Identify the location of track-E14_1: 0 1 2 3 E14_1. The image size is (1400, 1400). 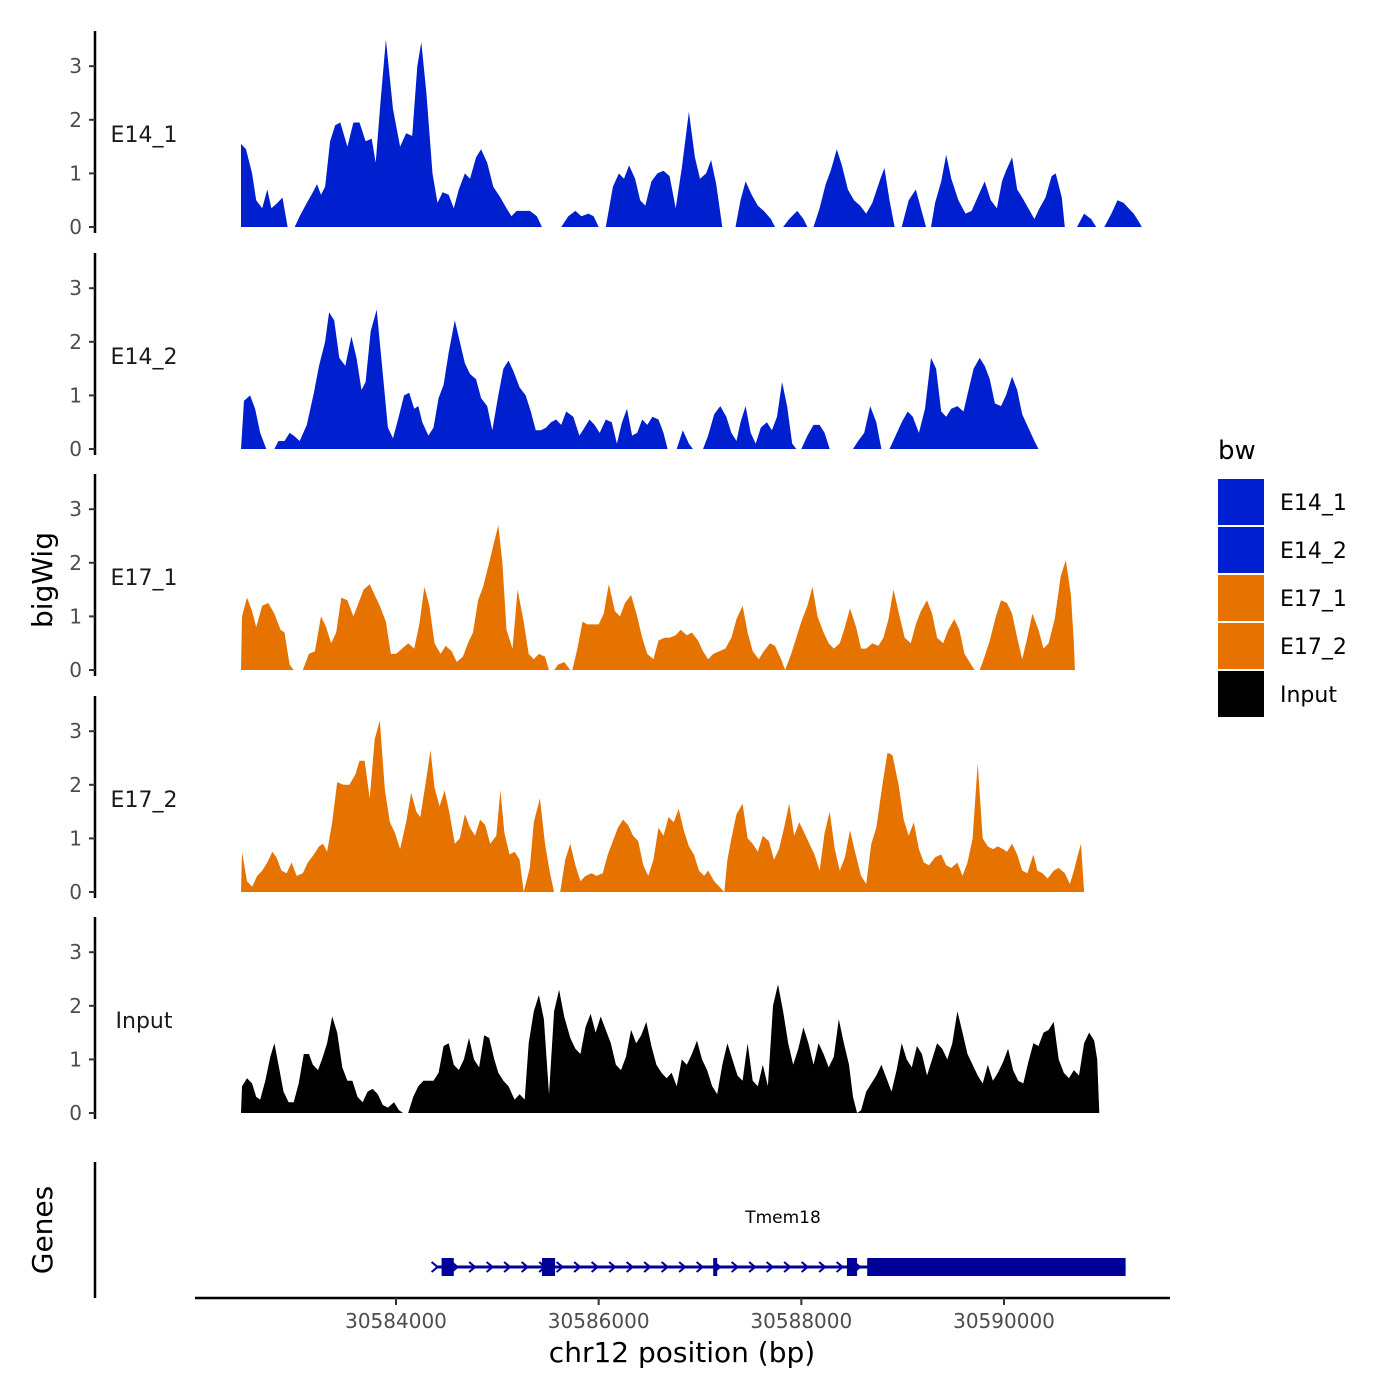
(605, 135).